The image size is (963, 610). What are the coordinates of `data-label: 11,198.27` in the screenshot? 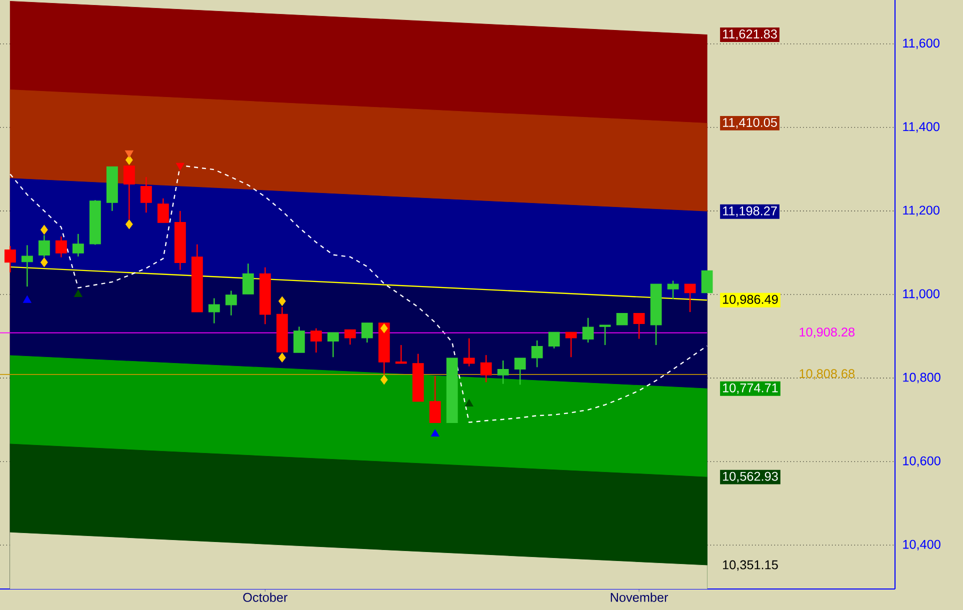 It's located at (750, 211).